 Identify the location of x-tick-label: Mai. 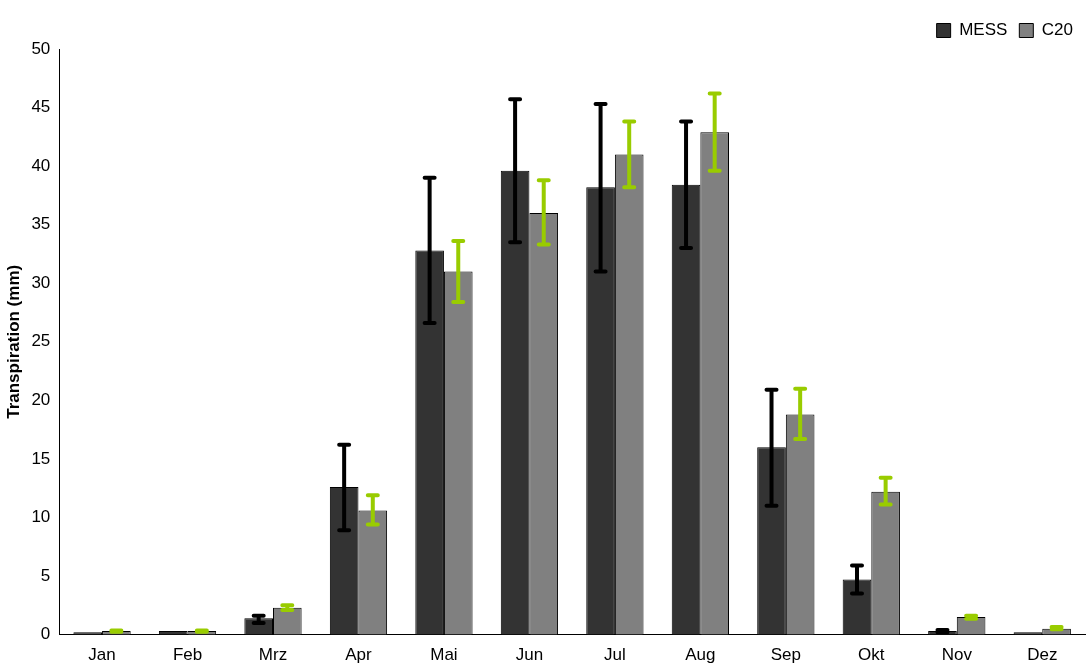
(444, 655).